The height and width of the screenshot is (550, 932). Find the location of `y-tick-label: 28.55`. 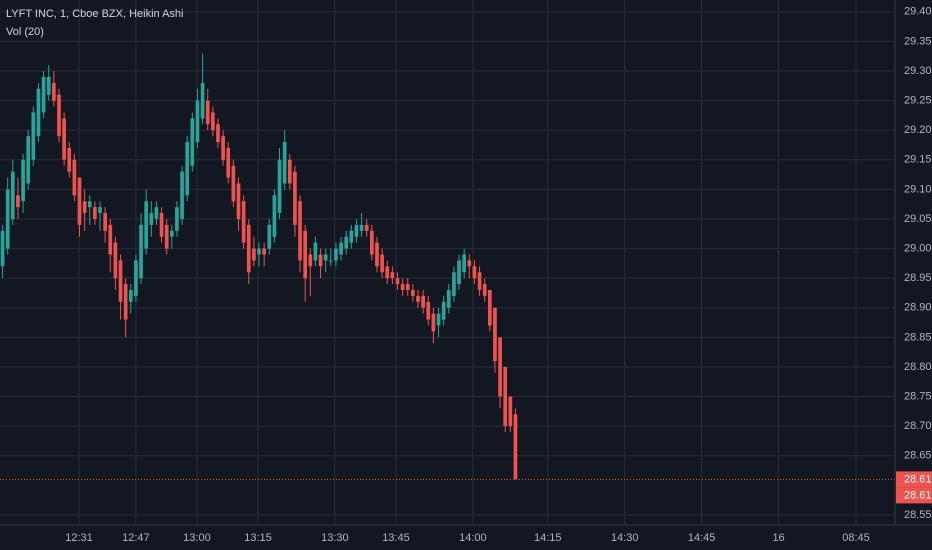

y-tick-label: 28.55 is located at coordinates (918, 515).